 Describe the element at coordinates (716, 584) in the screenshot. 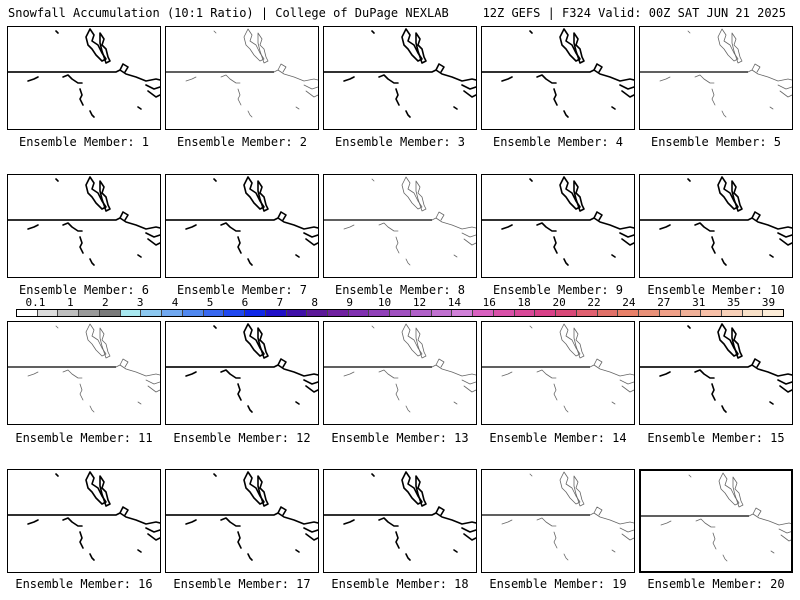

I see `ensemble-member-label: Ensemble Member: 20` at that location.